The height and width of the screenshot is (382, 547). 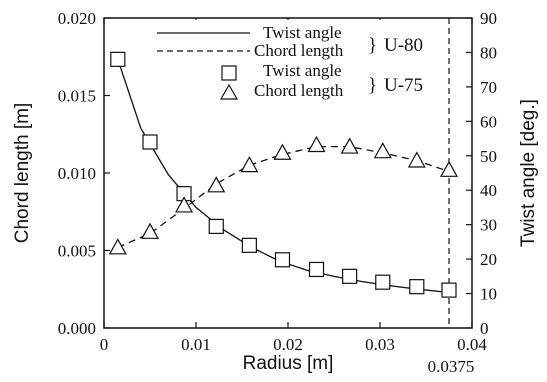 What do you see at coordinates (229, 73) in the screenshot?
I see `legend-square-marker-symbol` at bounding box center [229, 73].